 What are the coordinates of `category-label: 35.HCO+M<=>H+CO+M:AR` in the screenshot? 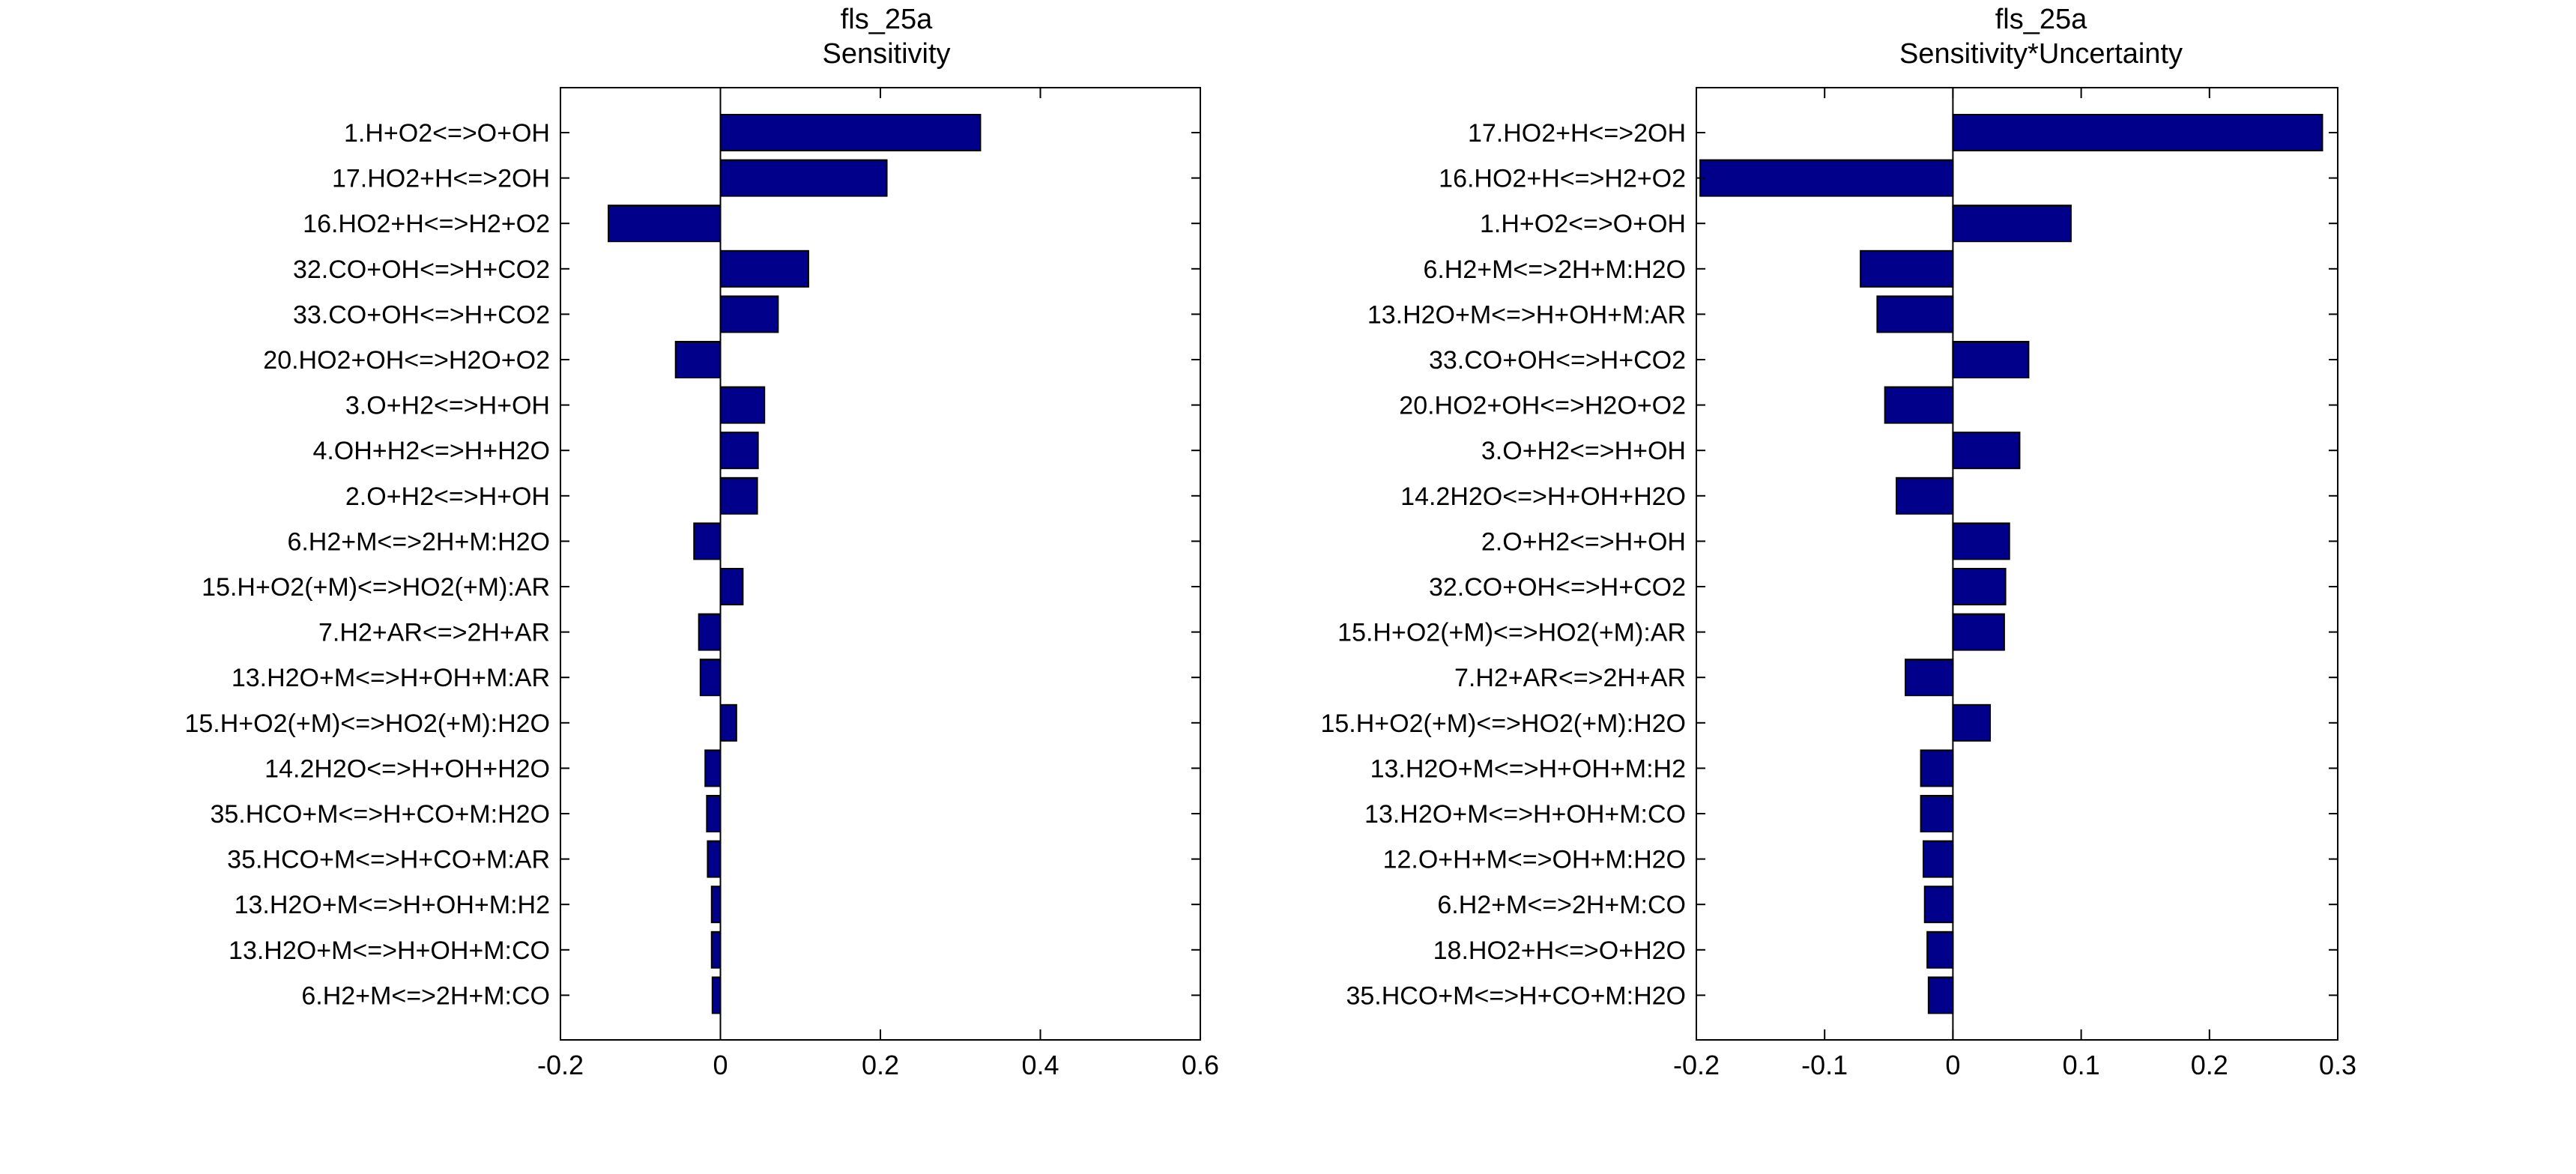 It's located at (388, 860).